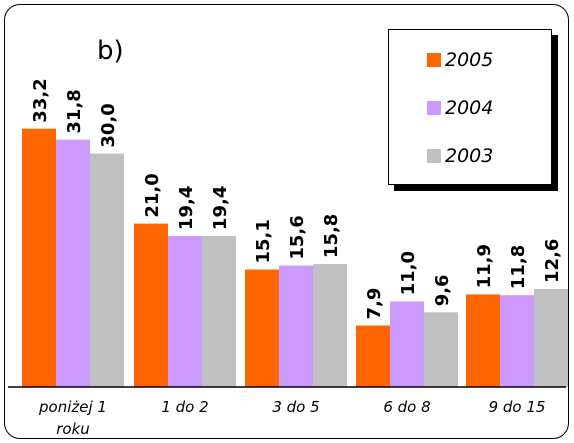 Image resolution: width=574 pixels, height=443 pixels. Describe the element at coordinates (434, 60) in the screenshot. I see `legend-swatch-2005` at that location.